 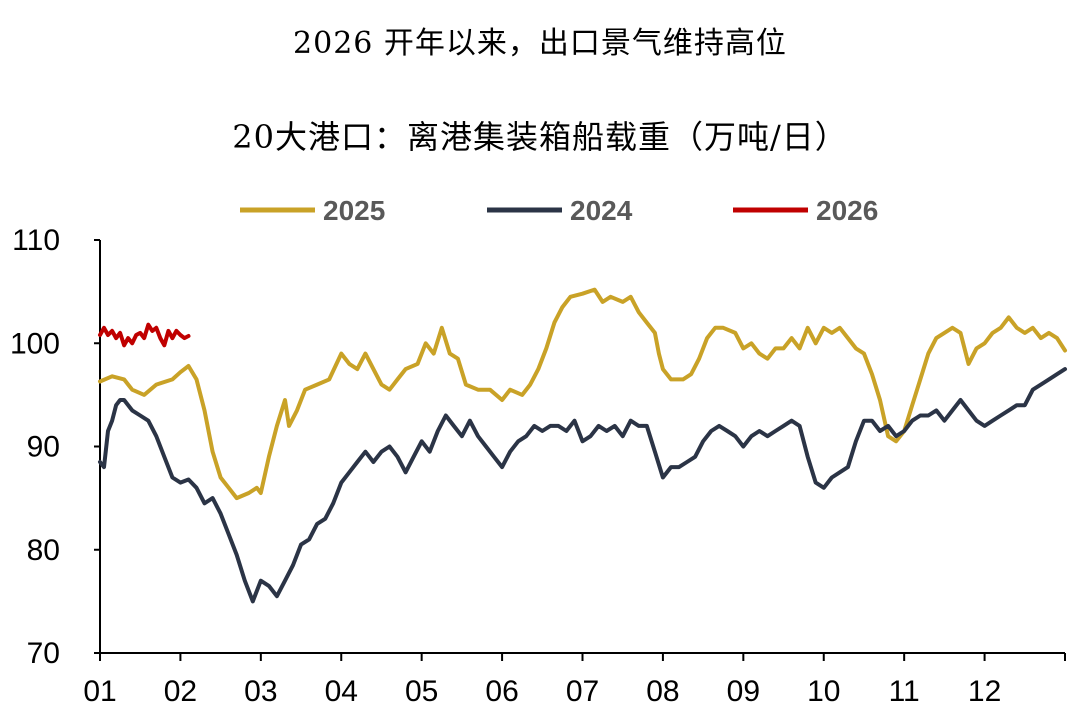 What do you see at coordinates (43, 653) in the screenshot?
I see `y-tick-label: 70` at bounding box center [43, 653].